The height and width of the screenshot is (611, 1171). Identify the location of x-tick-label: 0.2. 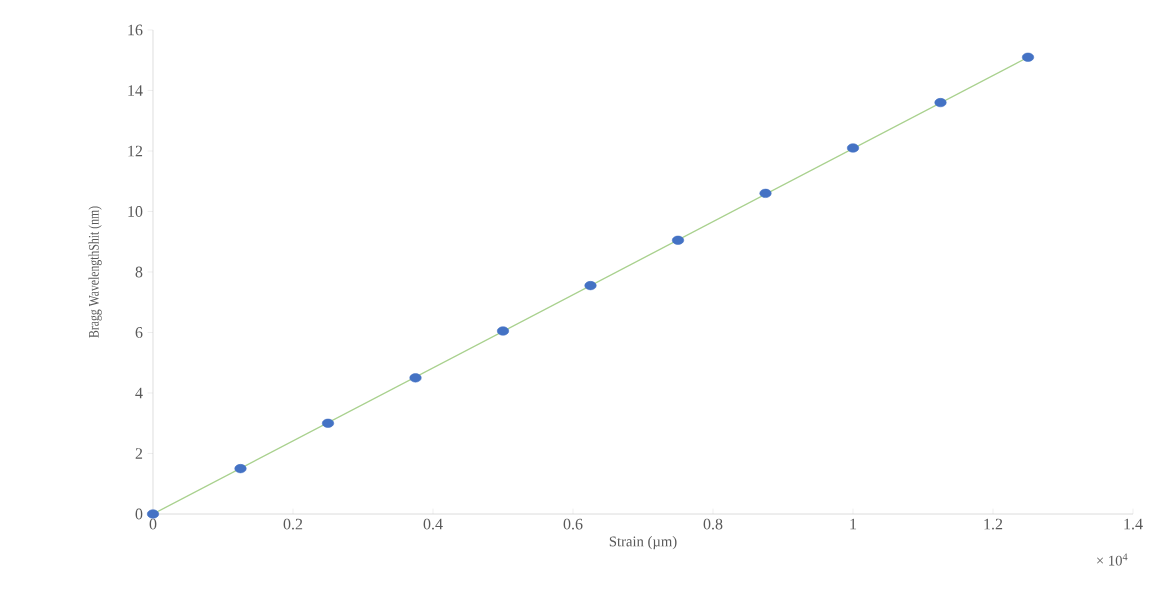
(293, 524).